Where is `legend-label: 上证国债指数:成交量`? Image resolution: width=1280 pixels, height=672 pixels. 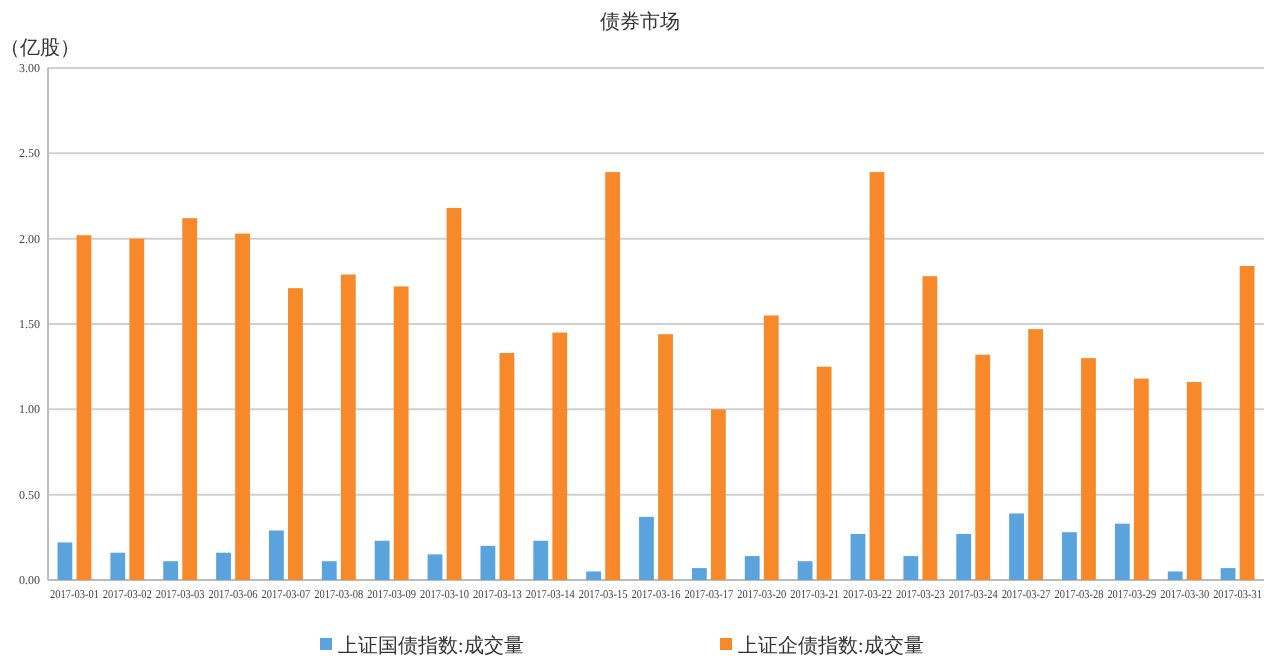
legend-label: 上证国债指数:成交量 is located at coordinates (431, 646).